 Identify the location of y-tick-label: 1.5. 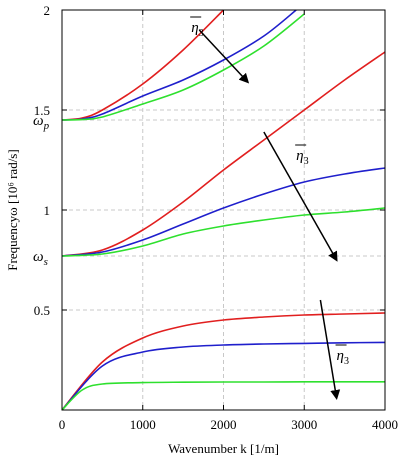
(42, 110).